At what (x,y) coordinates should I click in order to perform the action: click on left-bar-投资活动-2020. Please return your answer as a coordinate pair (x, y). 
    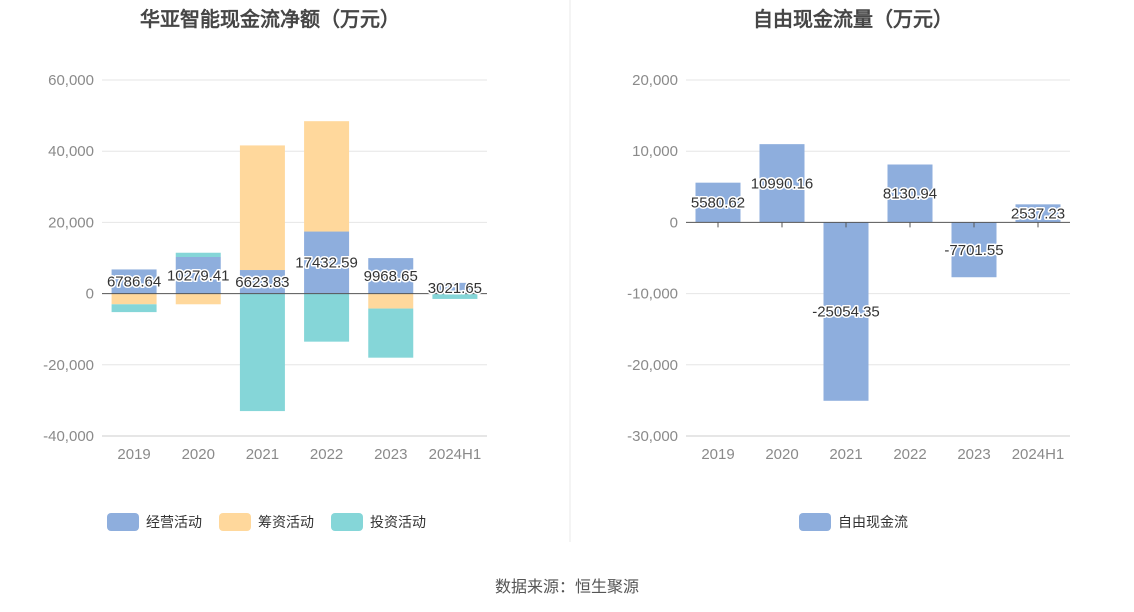
    Looking at the image, I should click on (198, 255).